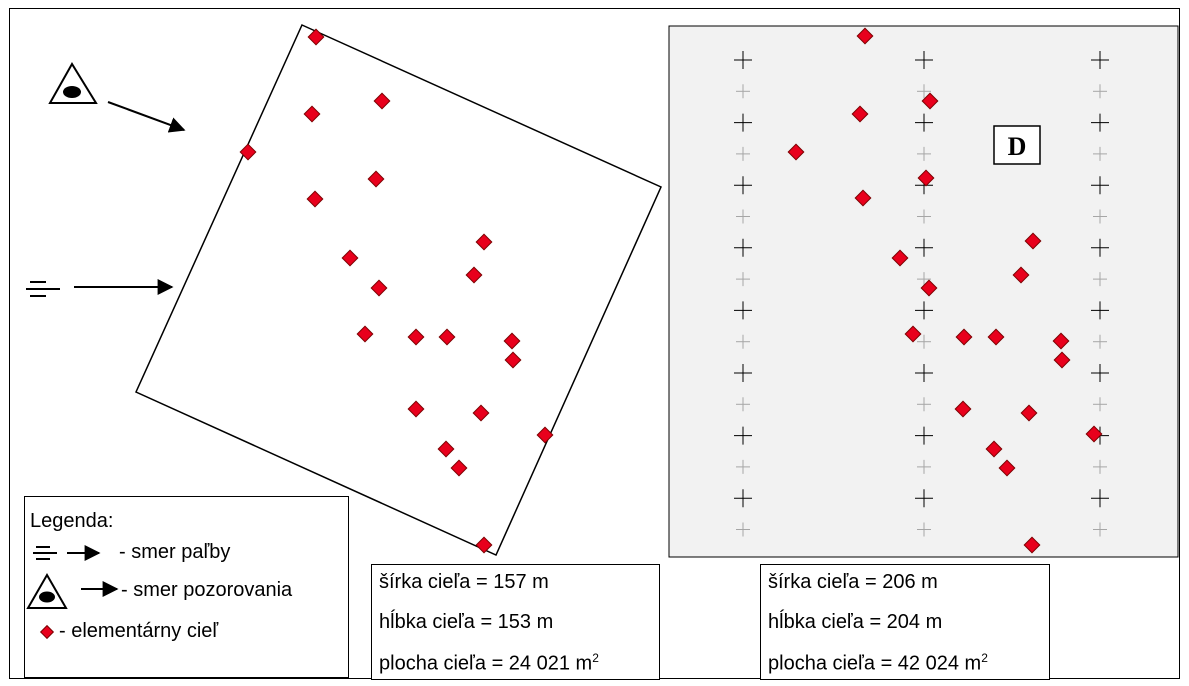  I want to click on legend-fire-direction-icon, so click(45, 553).